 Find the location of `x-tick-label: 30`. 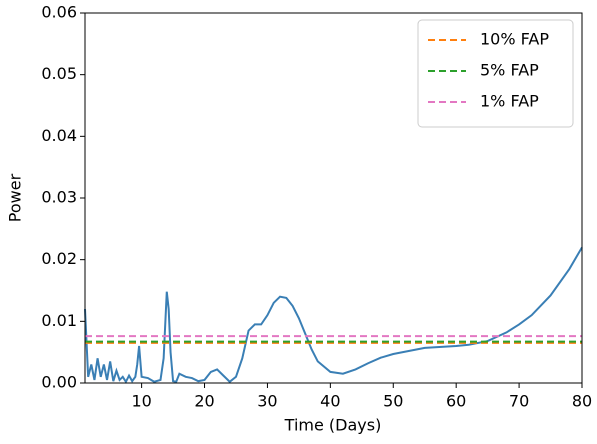

x-tick-label: 30 is located at coordinates (267, 401).